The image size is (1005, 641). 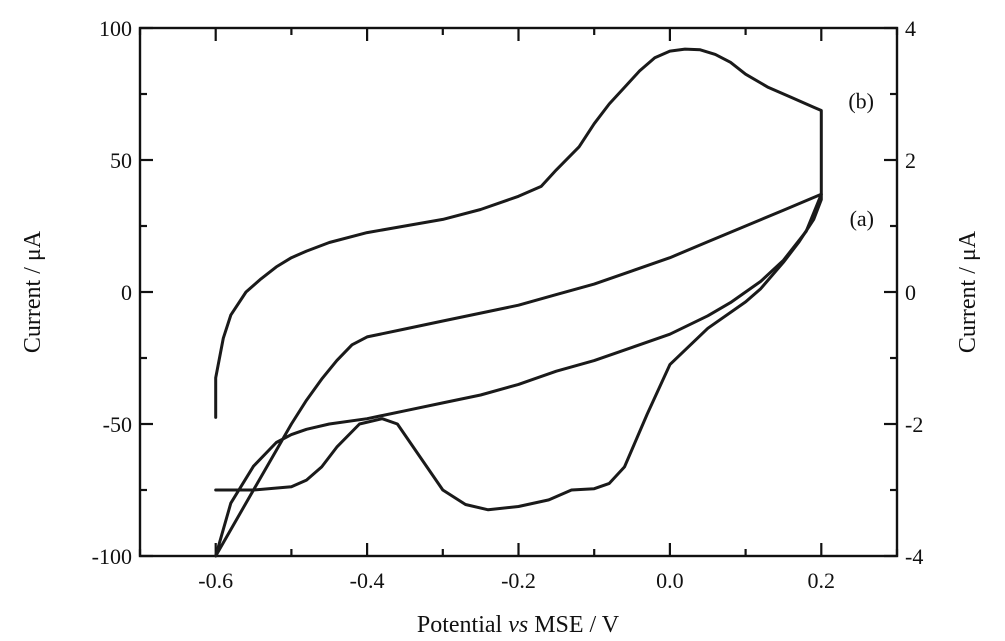 What do you see at coordinates (914, 424) in the screenshot?
I see `y-right-tick-label: -2` at bounding box center [914, 424].